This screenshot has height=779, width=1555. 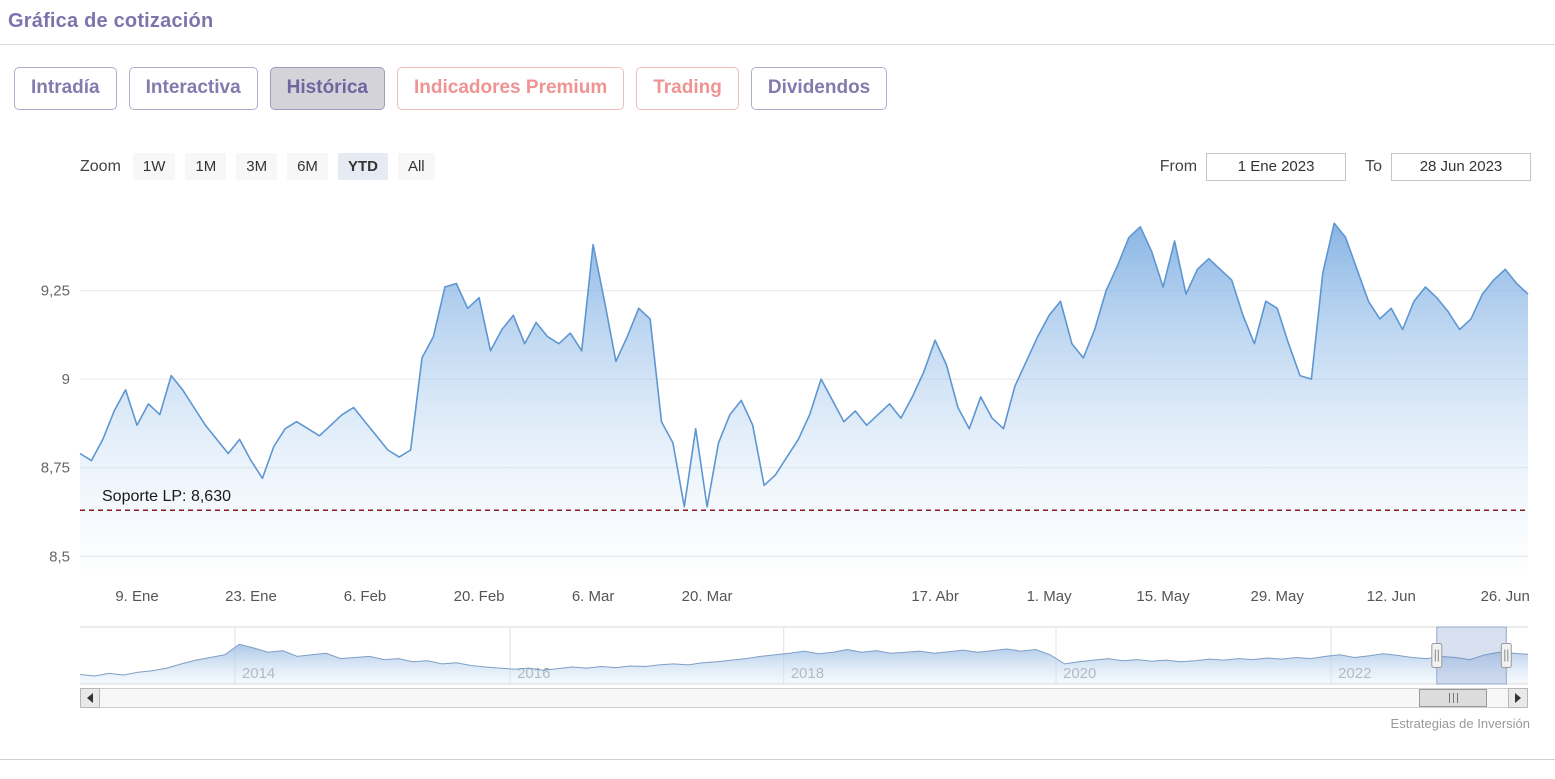 What do you see at coordinates (416, 167) in the screenshot?
I see `zoom-button-all: All` at bounding box center [416, 167].